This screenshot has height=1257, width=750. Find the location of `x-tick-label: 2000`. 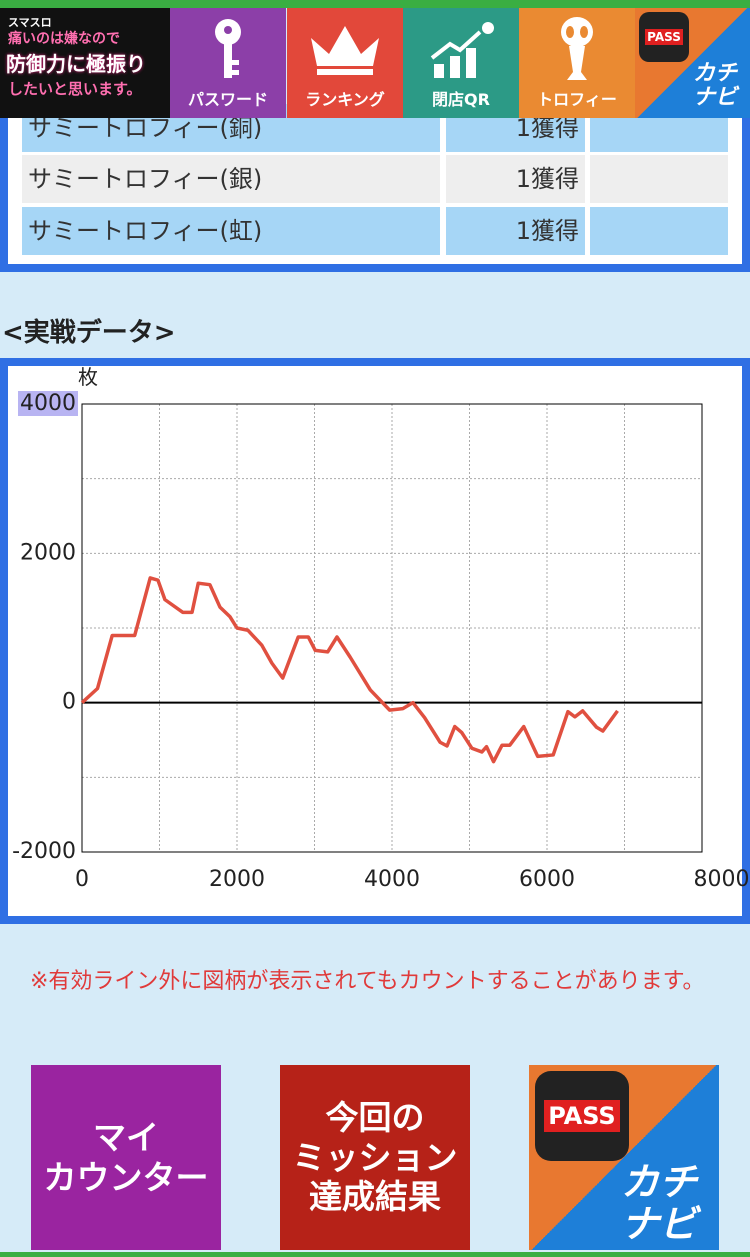

x-tick-label: 2000 is located at coordinates (237, 879).